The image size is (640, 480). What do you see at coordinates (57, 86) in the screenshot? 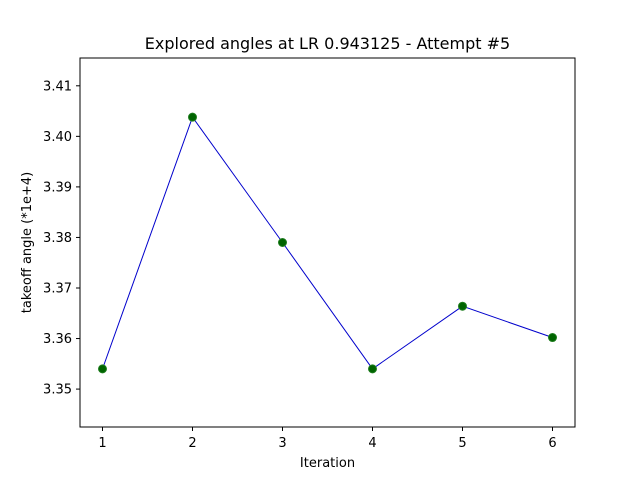
I see `y-tick-label: 3.41` at bounding box center [57, 86].